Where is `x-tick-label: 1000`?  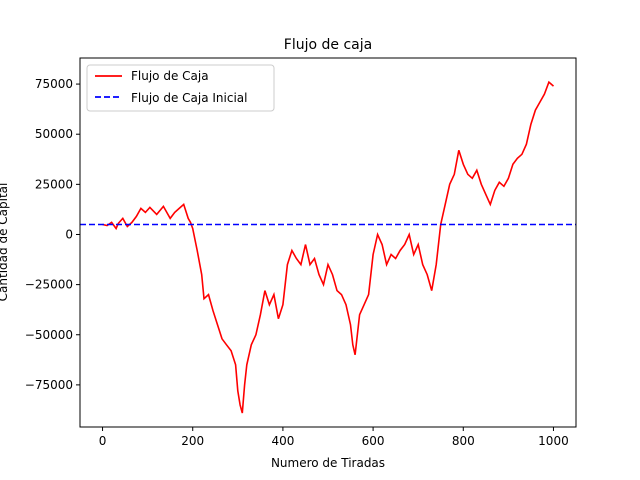
x-tick-label: 1000 is located at coordinates (553, 441).